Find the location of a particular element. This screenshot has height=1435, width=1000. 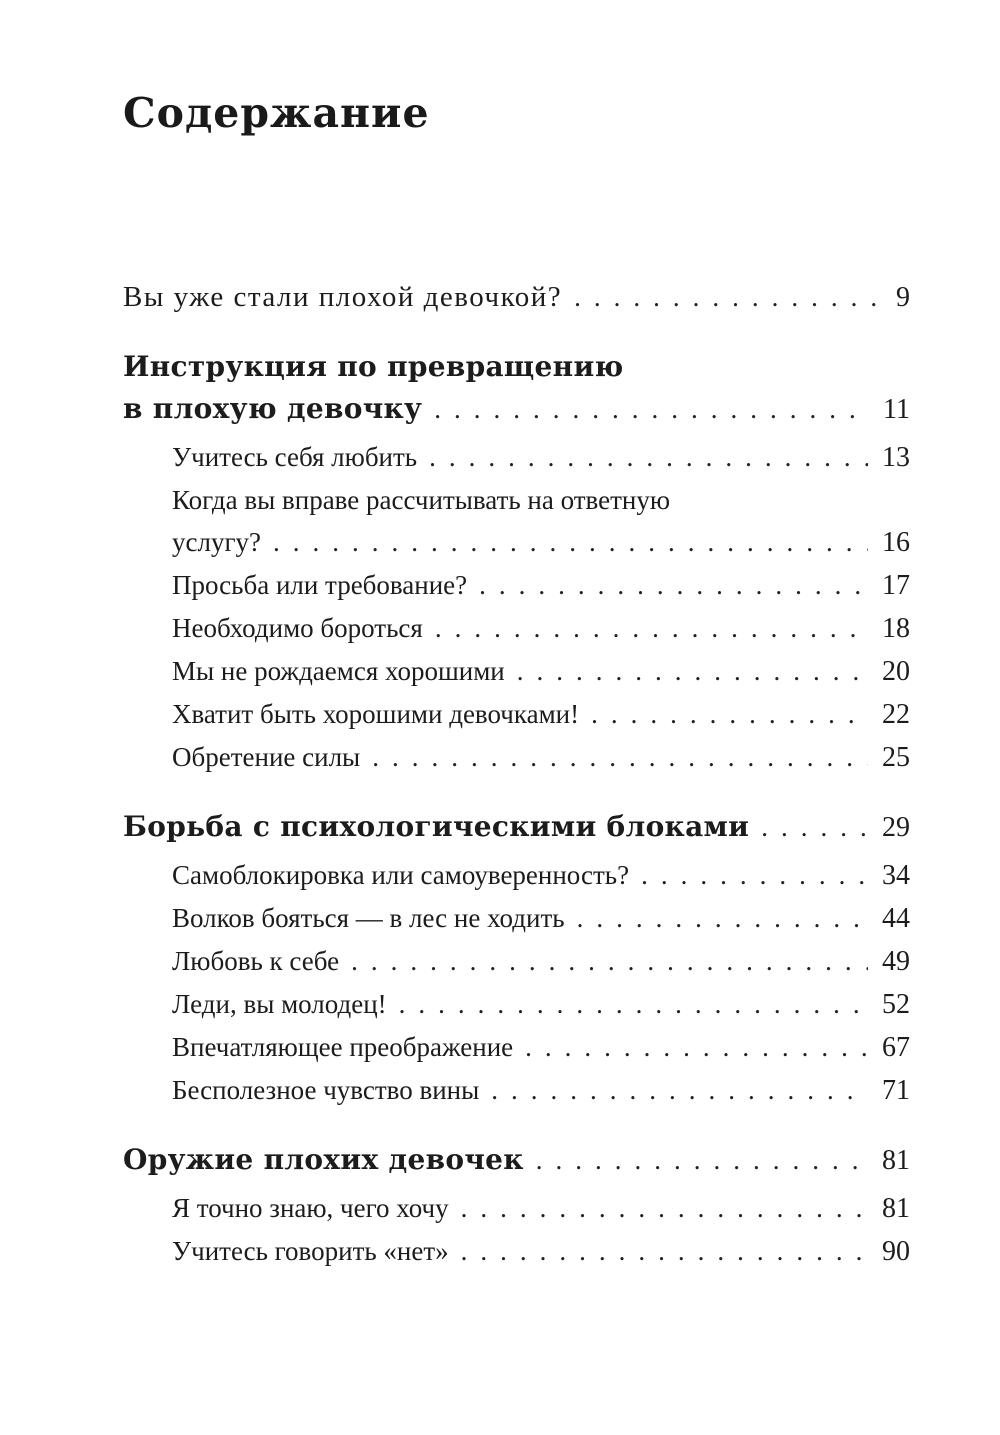

toc-entry: Любовь к себе 49 is located at coordinates (516, 961).